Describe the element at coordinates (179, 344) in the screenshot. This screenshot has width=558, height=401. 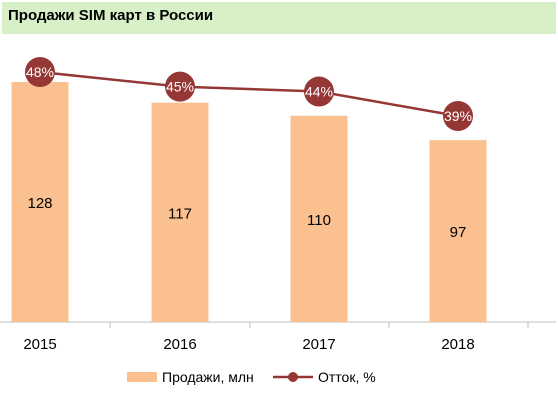
I see `x-tick-label-2016: 2016` at that location.